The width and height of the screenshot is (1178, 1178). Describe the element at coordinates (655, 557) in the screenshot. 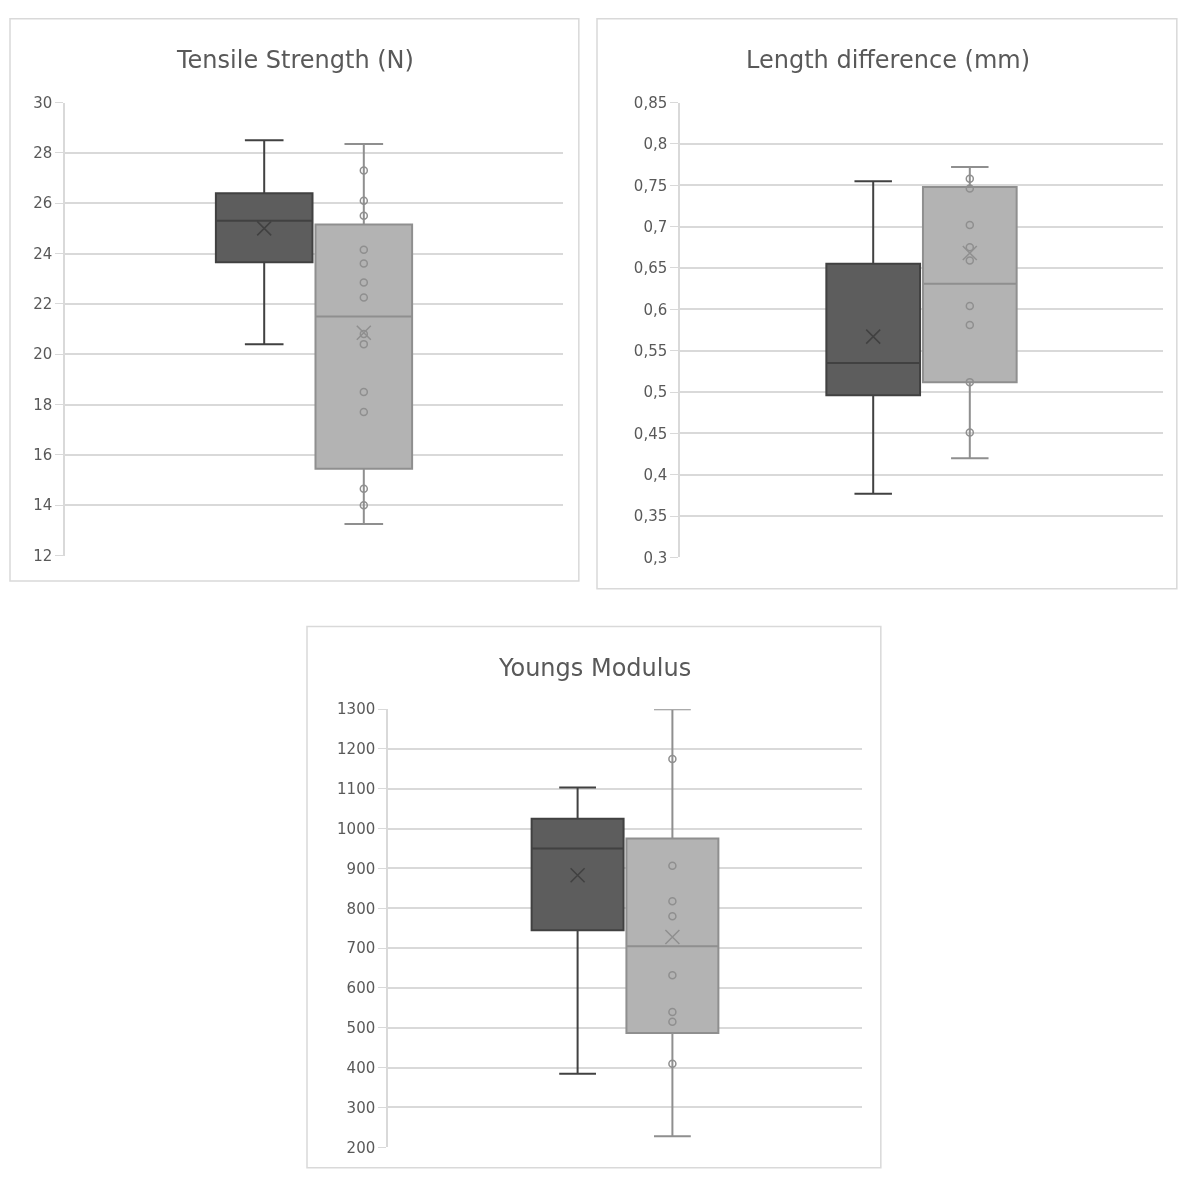

I see `y-tick-label: 0,3` at that location.